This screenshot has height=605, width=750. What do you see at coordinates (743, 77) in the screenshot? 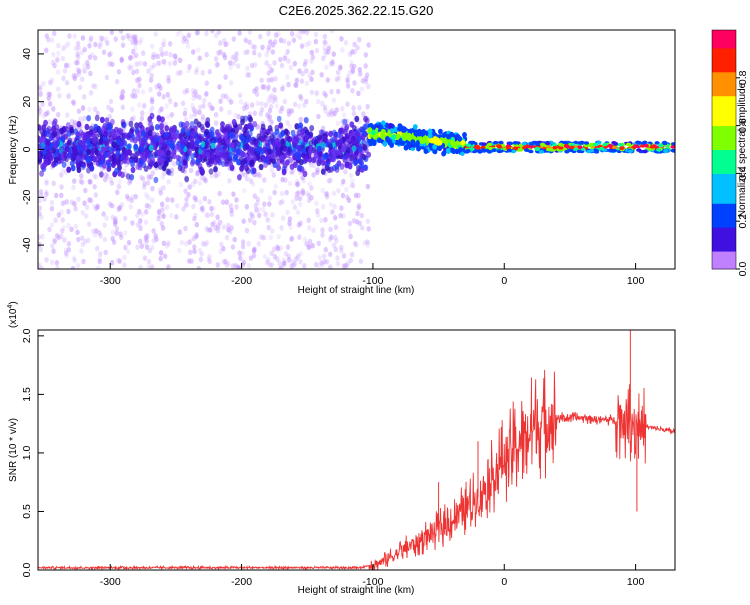
I see `colorbar-tick-label: 0.8` at bounding box center [743, 77].